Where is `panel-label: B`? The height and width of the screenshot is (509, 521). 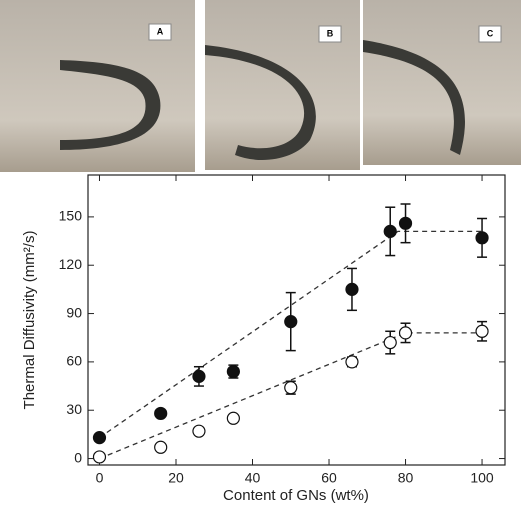
panel-label: B is located at coordinates (330, 33).